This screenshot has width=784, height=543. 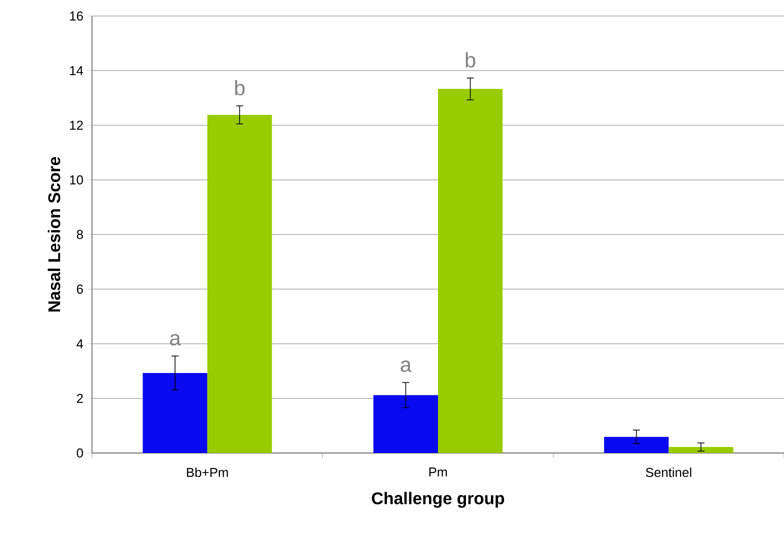 What do you see at coordinates (77, 71) in the screenshot?
I see `y-tick-label: 14` at bounding box center [77, 71].